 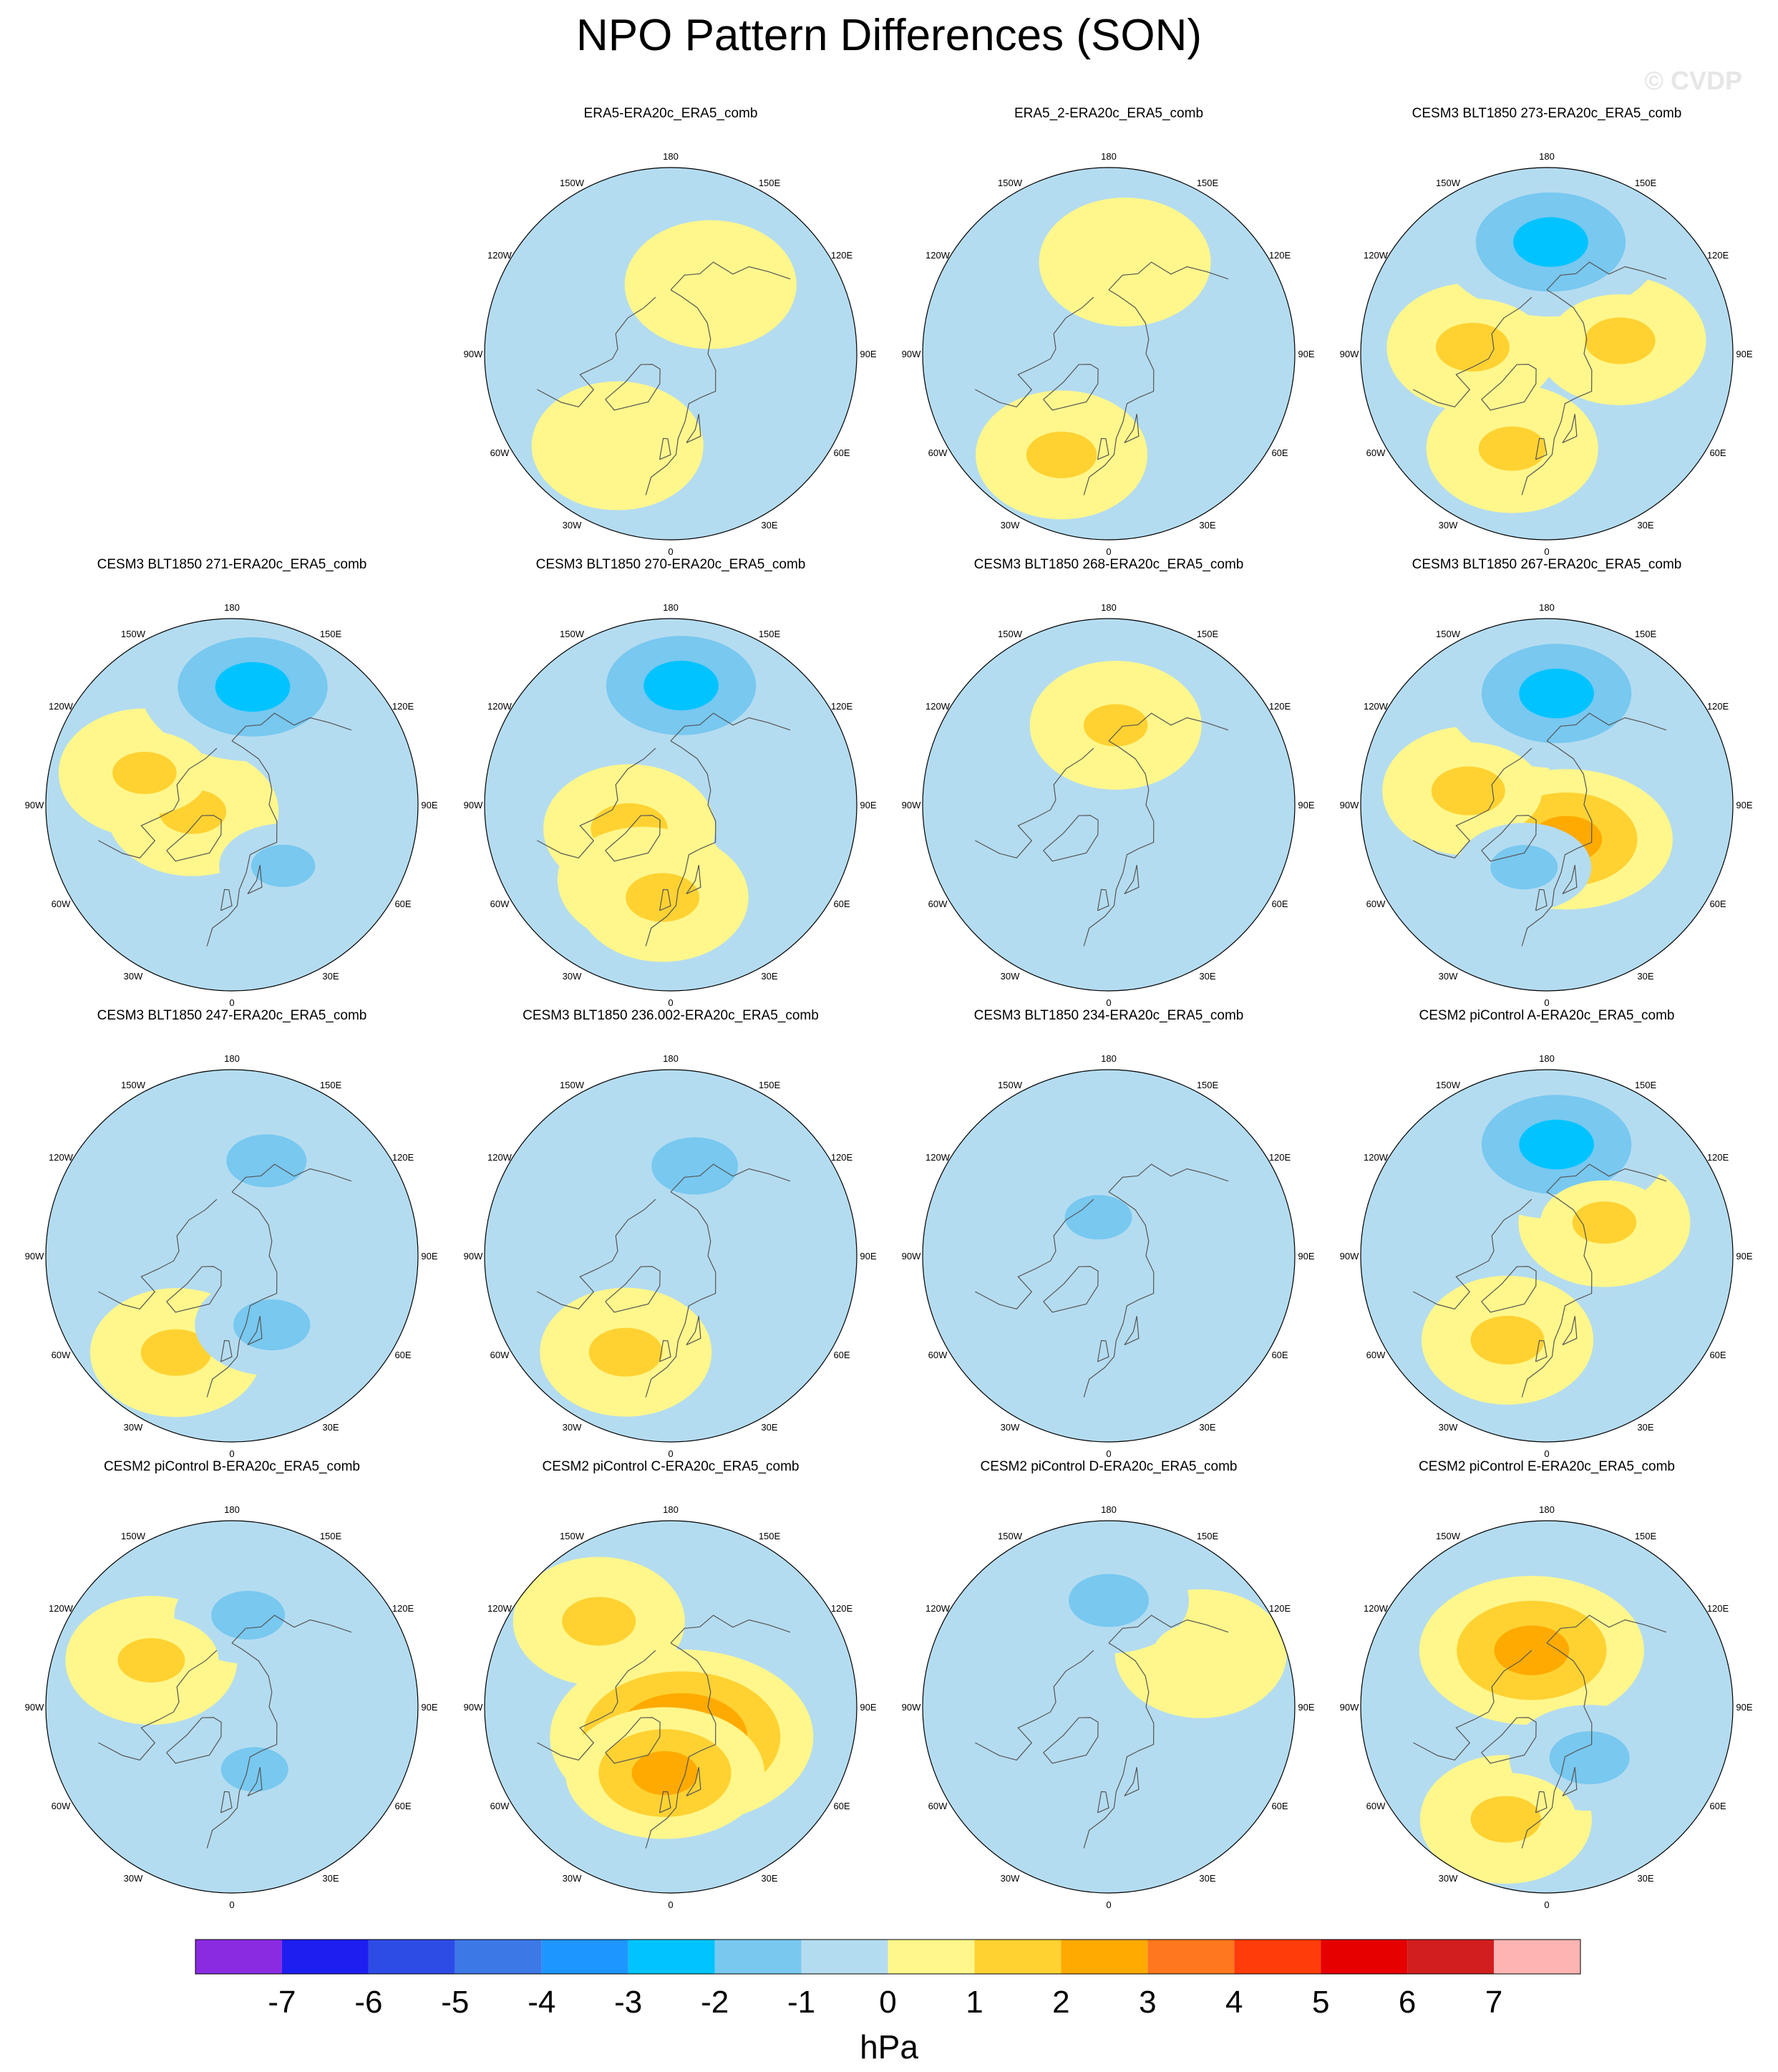 I want to click on panel-title: CESM3 BLT1850 236.002-ERA20c_ERA5_comb, so click(x=671, y=1015).